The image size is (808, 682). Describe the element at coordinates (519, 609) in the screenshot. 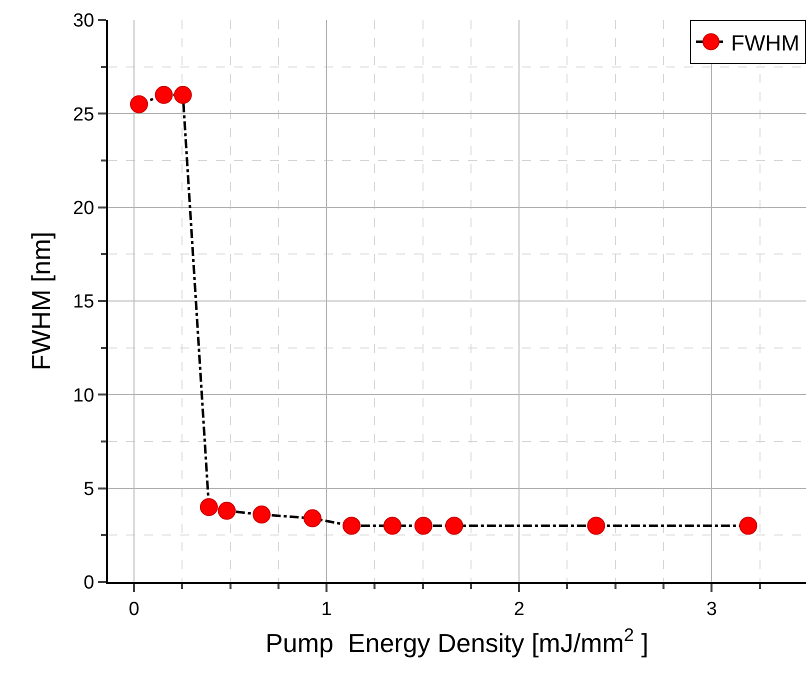

I see `x-tick-label: 2` at that location.